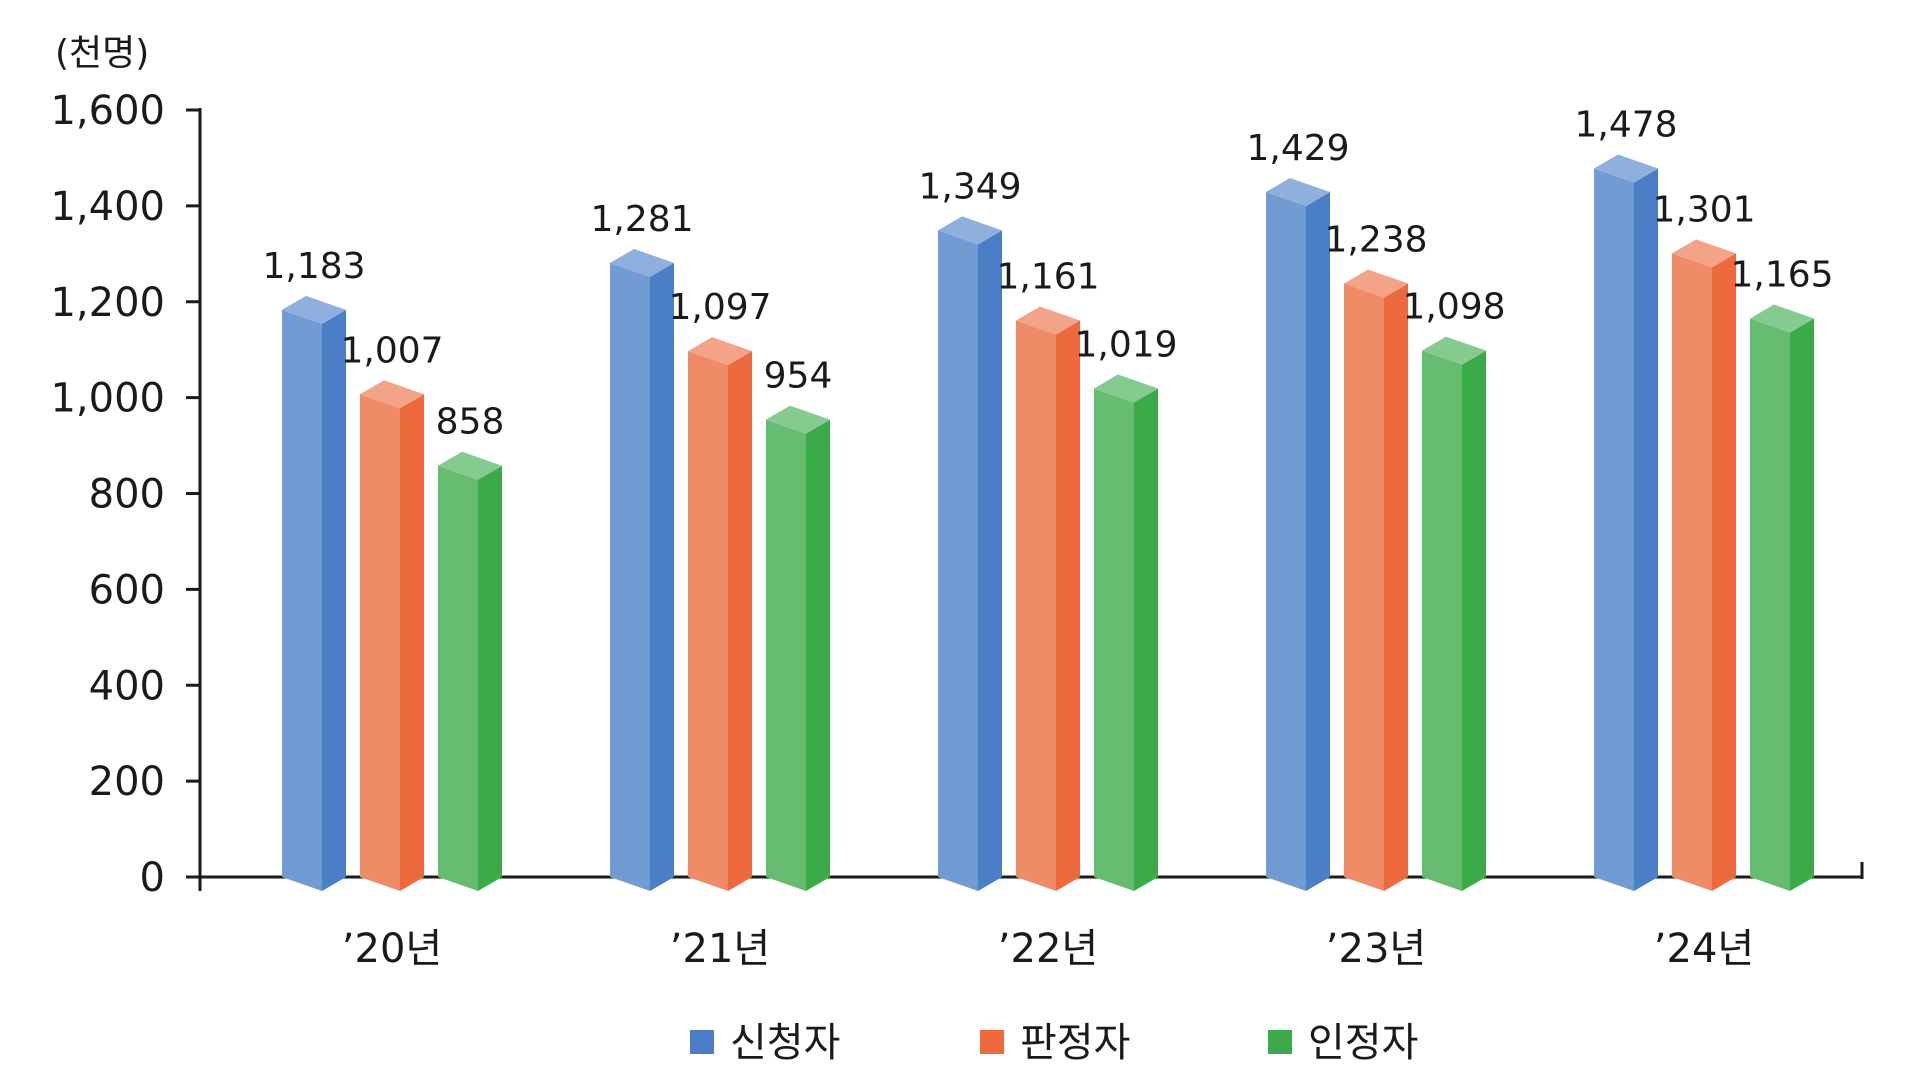 The image size is (1920, 1080). Describe the element at coordinates (1704, 949) in the screenshot. I see `x-tick-label: ’24년` at that location.